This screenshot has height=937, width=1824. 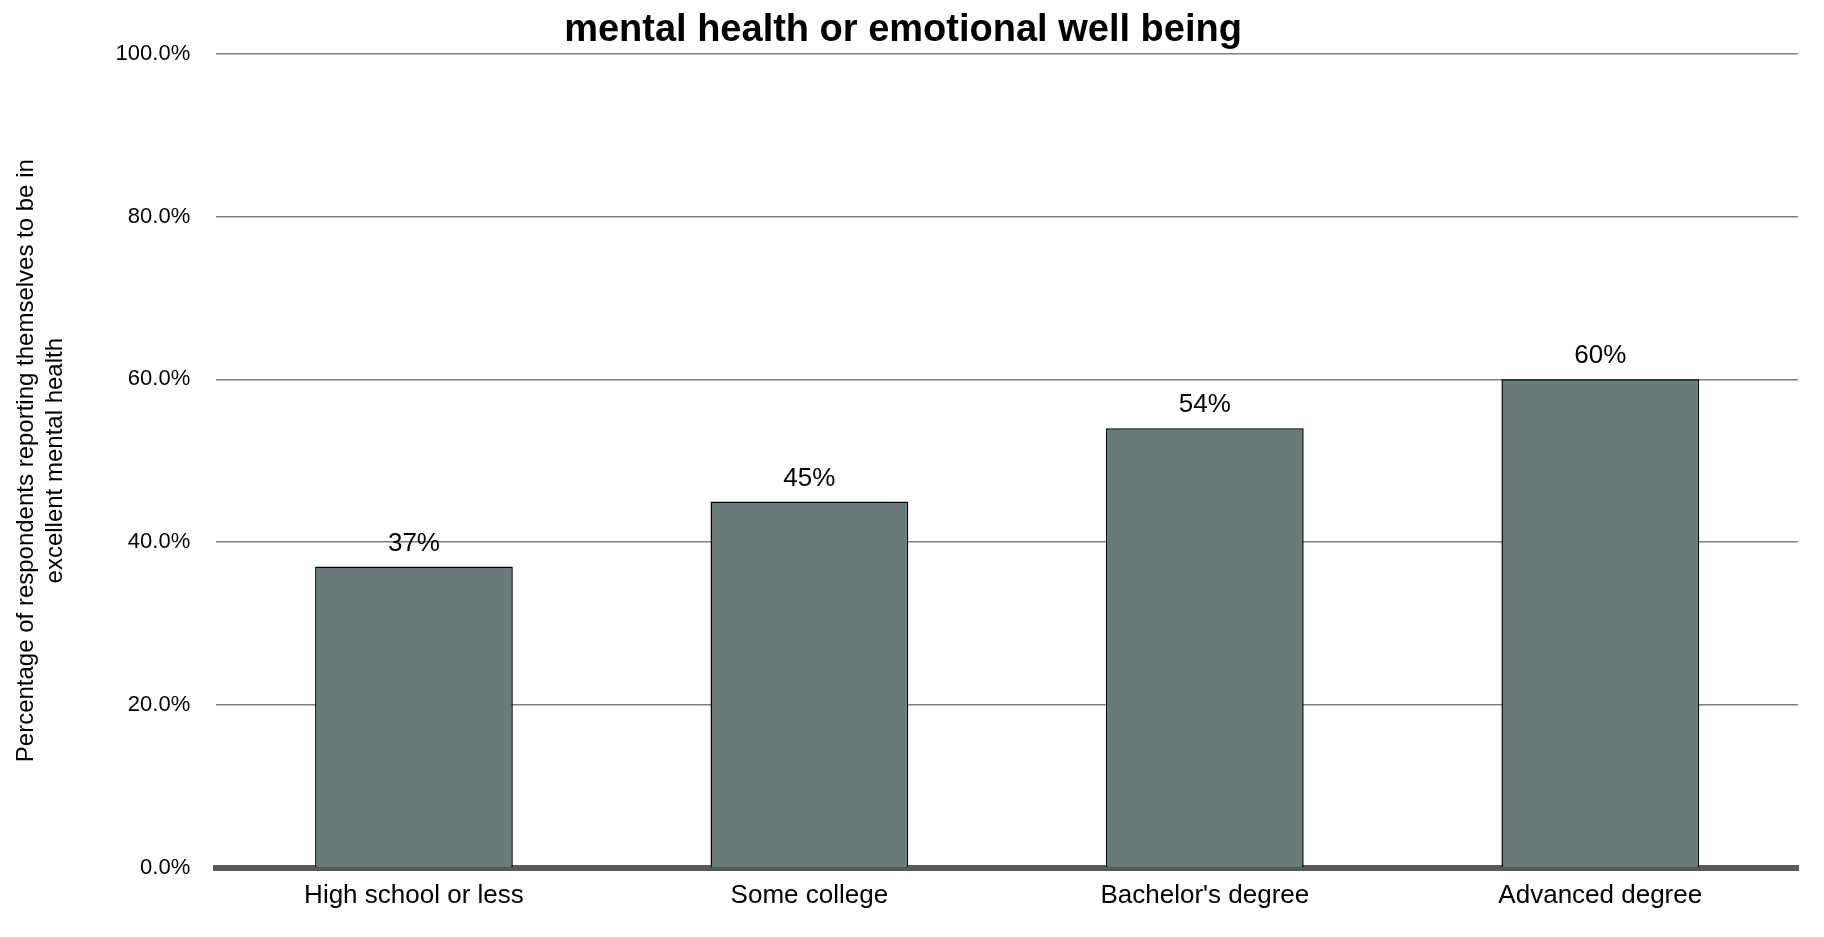 What do you see at coordinates (903, 28) in the screenshot?
I see `chart-title: mental health or emotional well being` at bounding box center [903, 28].